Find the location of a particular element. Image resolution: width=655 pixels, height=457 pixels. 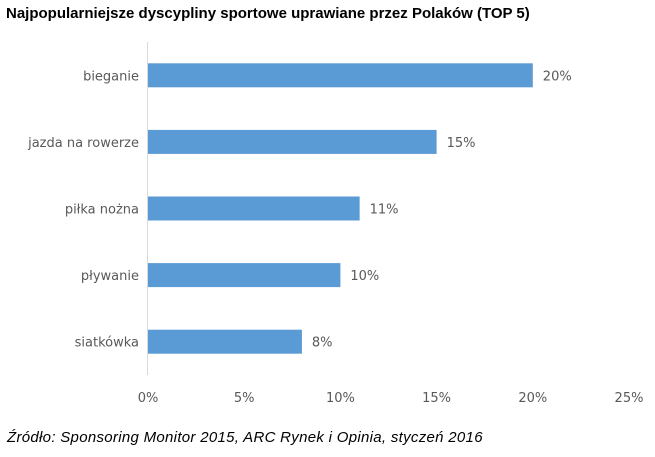

category-label: pływanie is located at coordinates (110, 276).